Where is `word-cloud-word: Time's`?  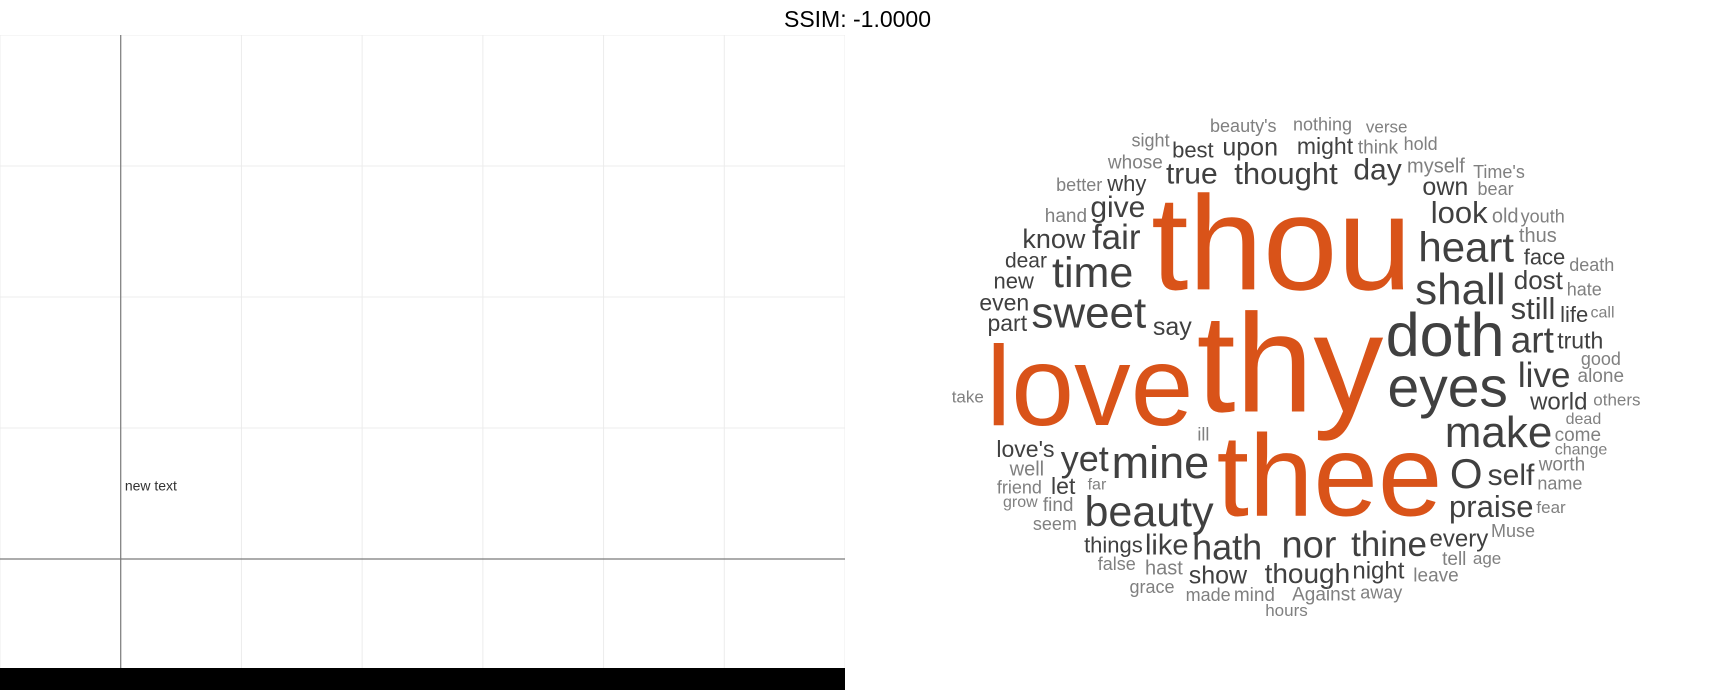
word-cloud-word: Time's is located at coordinates (1499, 172).